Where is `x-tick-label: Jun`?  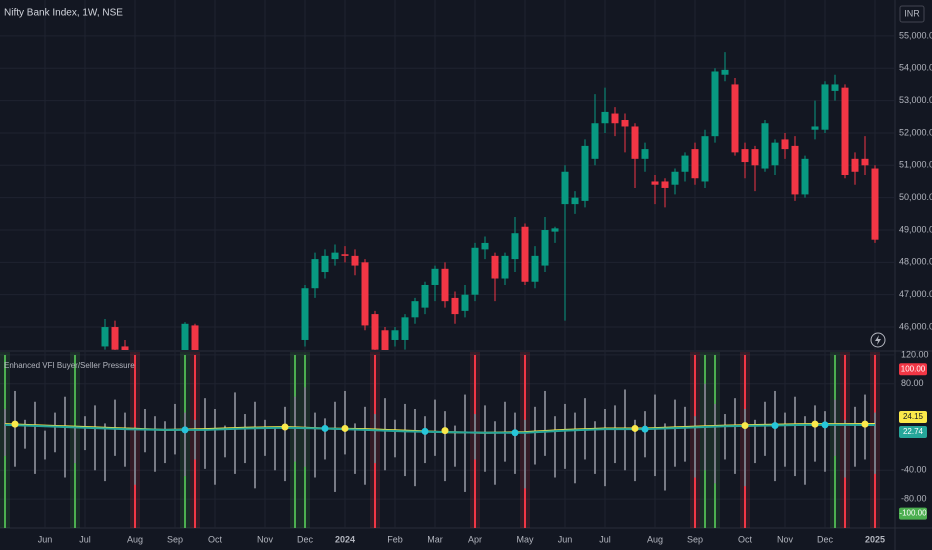
x-tick-label: Jun is located at coordinates (45, 539).